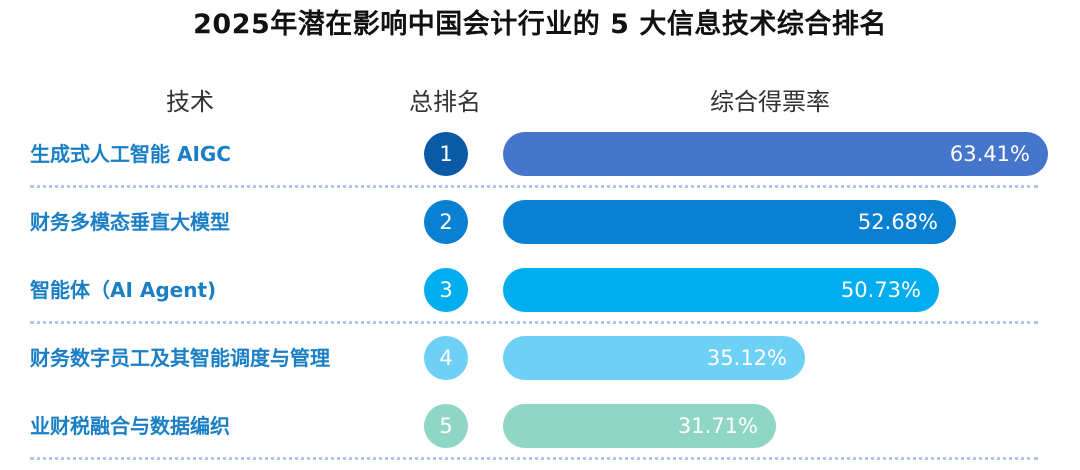 Image resolution: width=1080 pixels, height=470 pixels. I want to click on vote-rate-bar: 35.12%, so click(654, 358).